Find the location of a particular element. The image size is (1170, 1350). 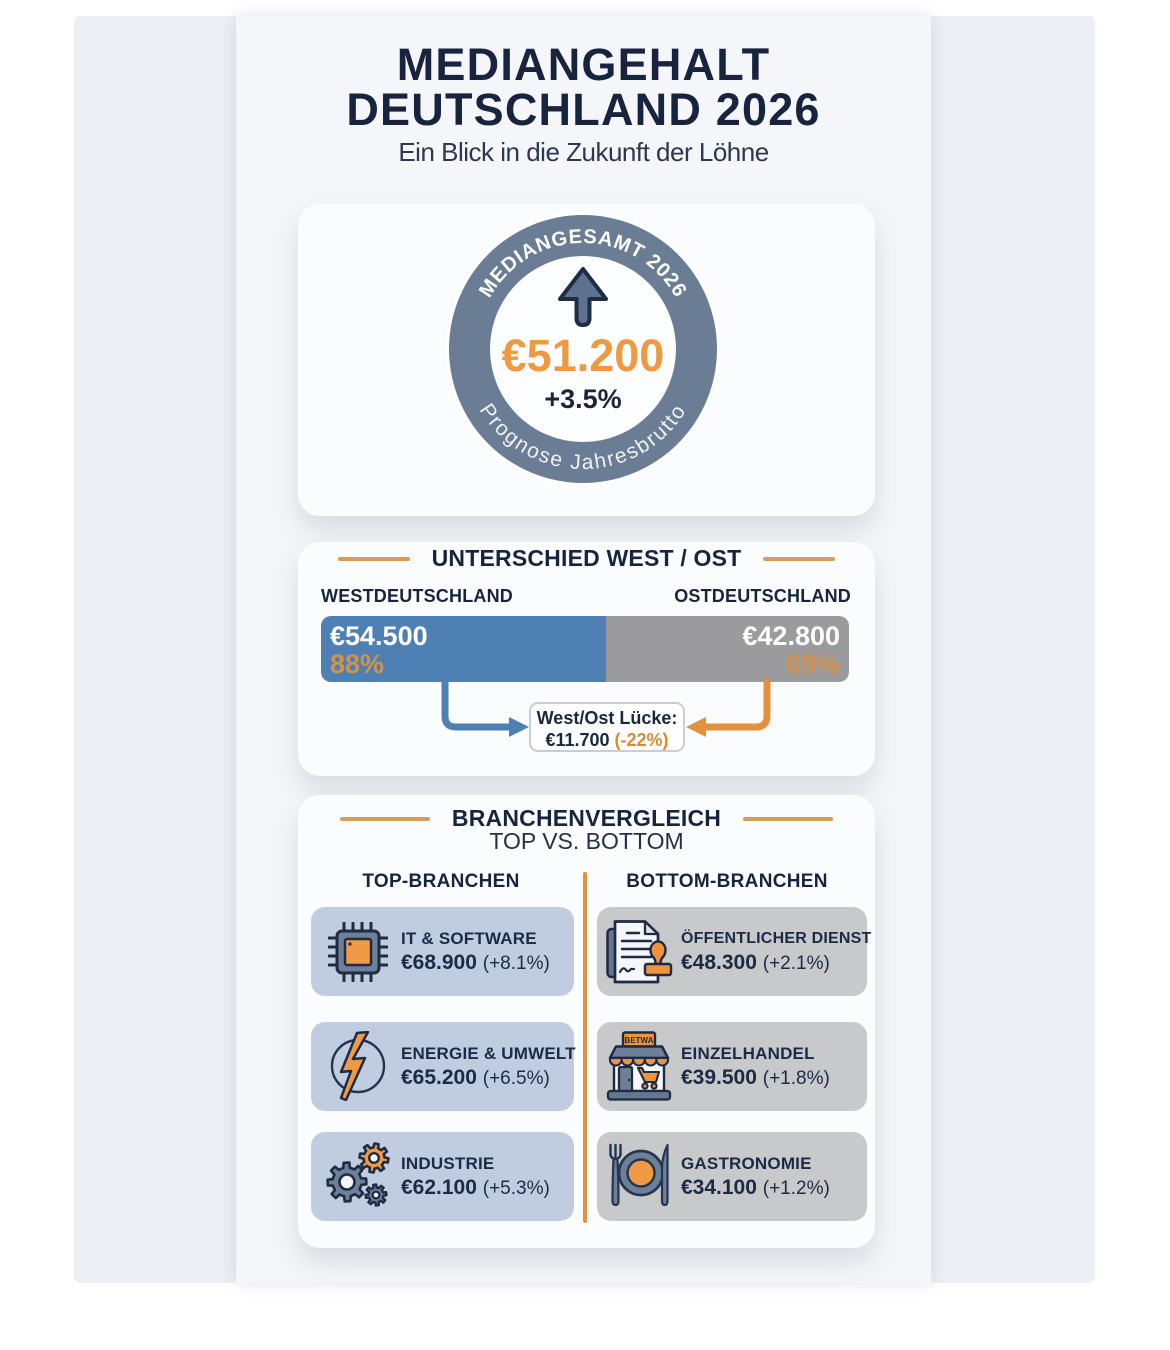

svg-text: +3.5% is located at coordinates (582, 399).